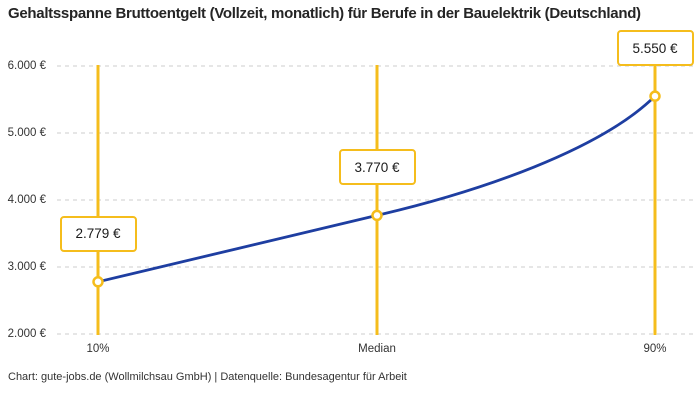 This screenshot has height=400, width=700. I want to click on y-tick-label: 4.000 €, so click(26, 200).